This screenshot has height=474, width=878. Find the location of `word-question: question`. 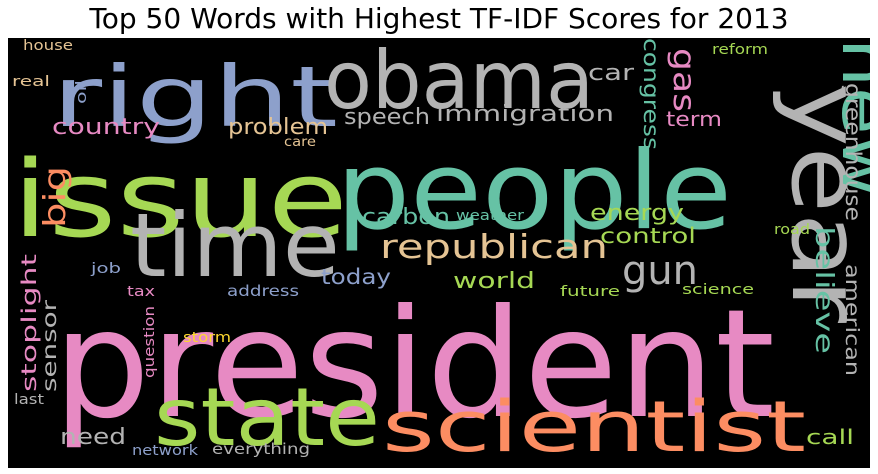

word-question: question is located at coordinates (150, 342).